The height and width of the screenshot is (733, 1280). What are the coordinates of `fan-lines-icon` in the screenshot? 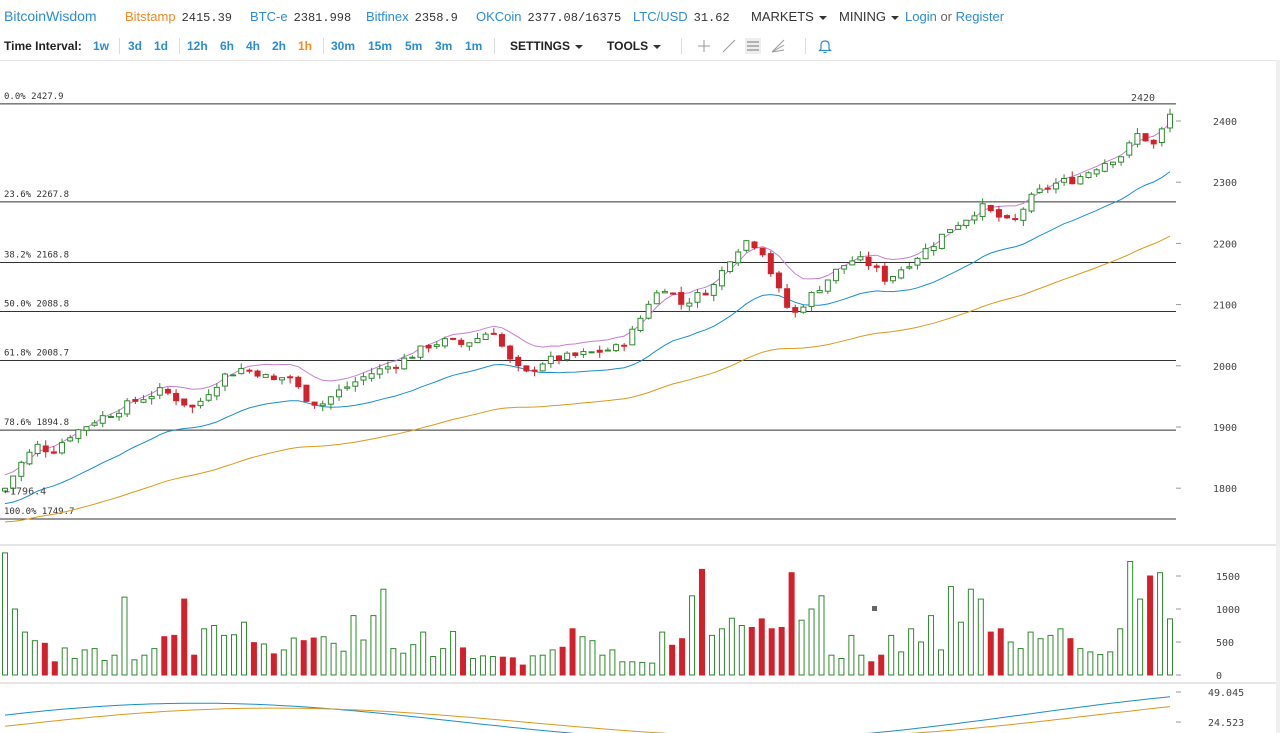 It's located at (778, 46).